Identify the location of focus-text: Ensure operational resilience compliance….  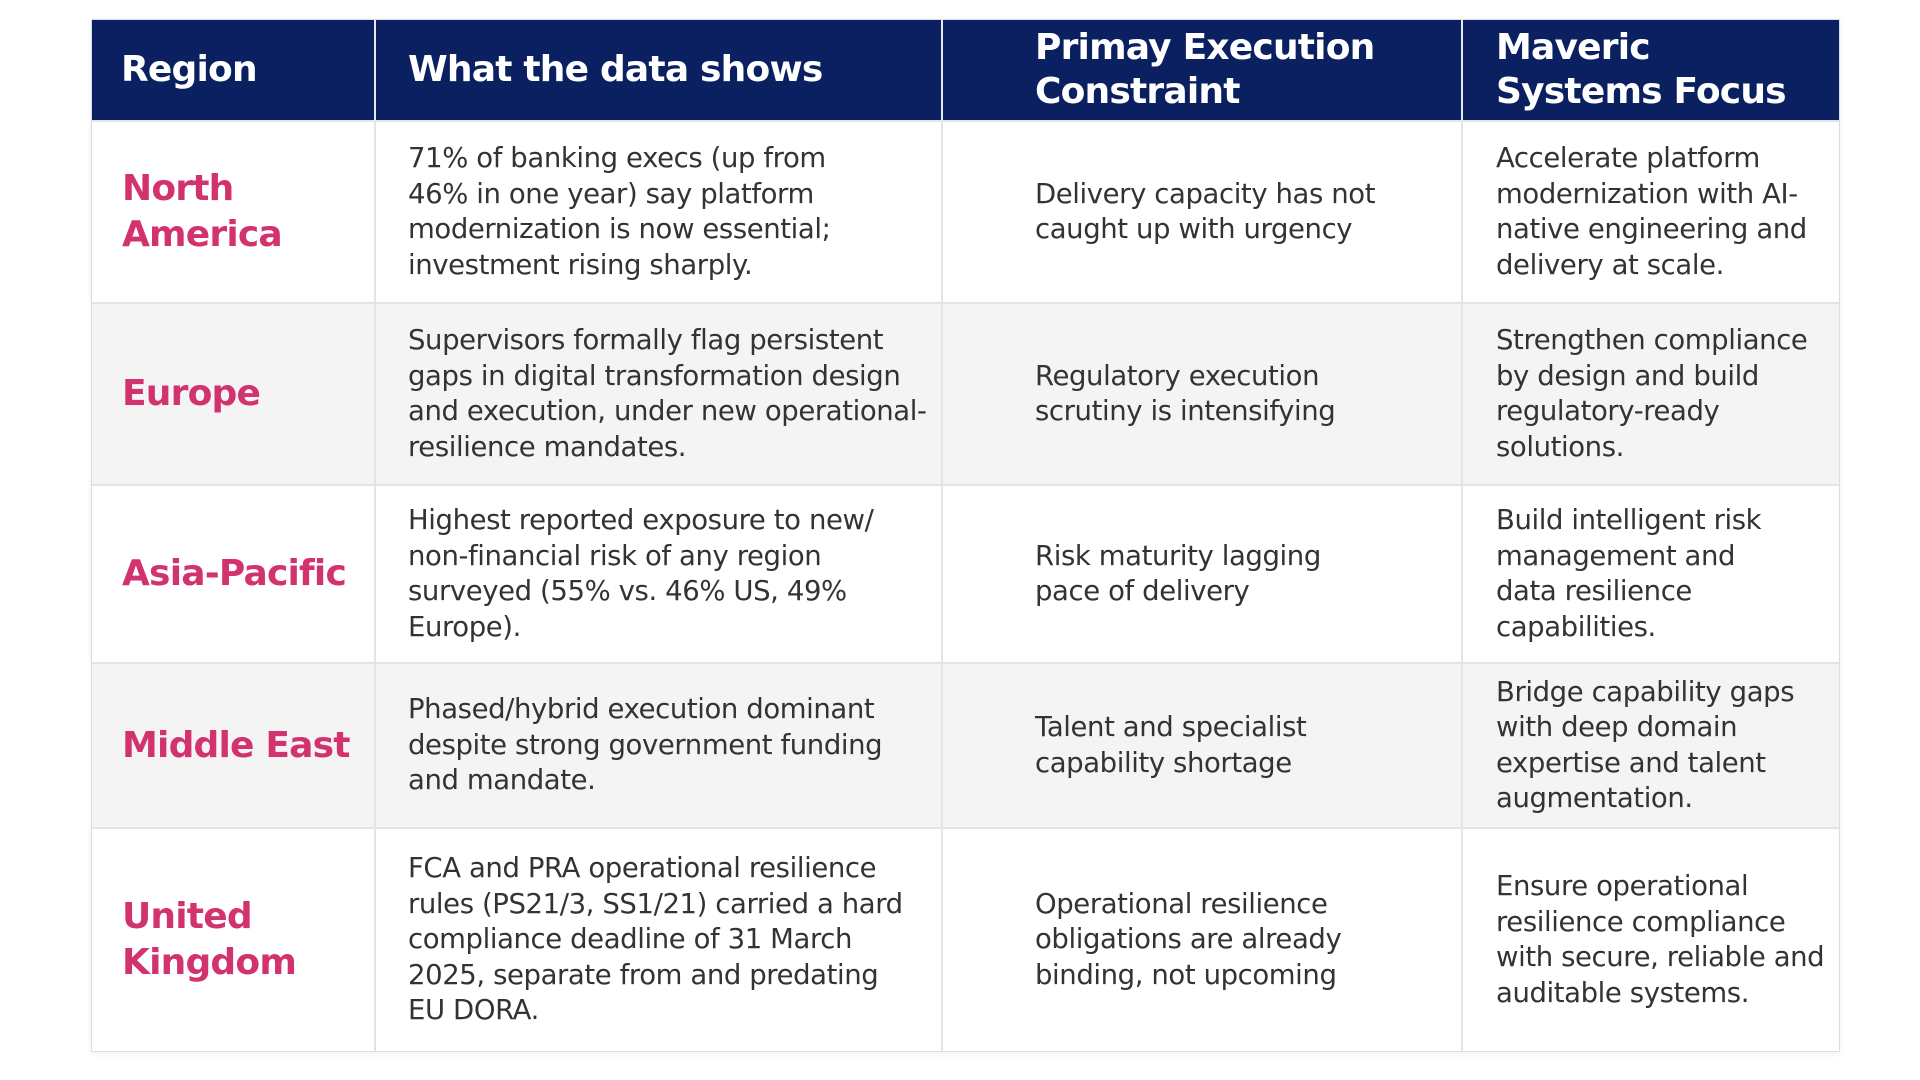
(1660, 939).